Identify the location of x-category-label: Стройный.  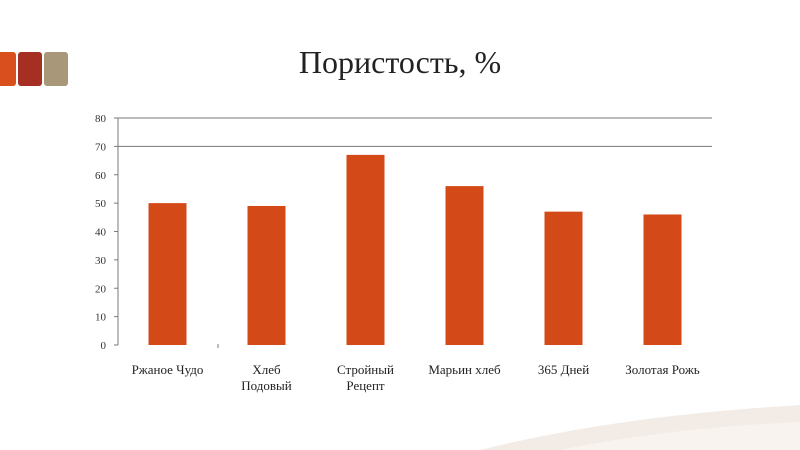
(365, 369).